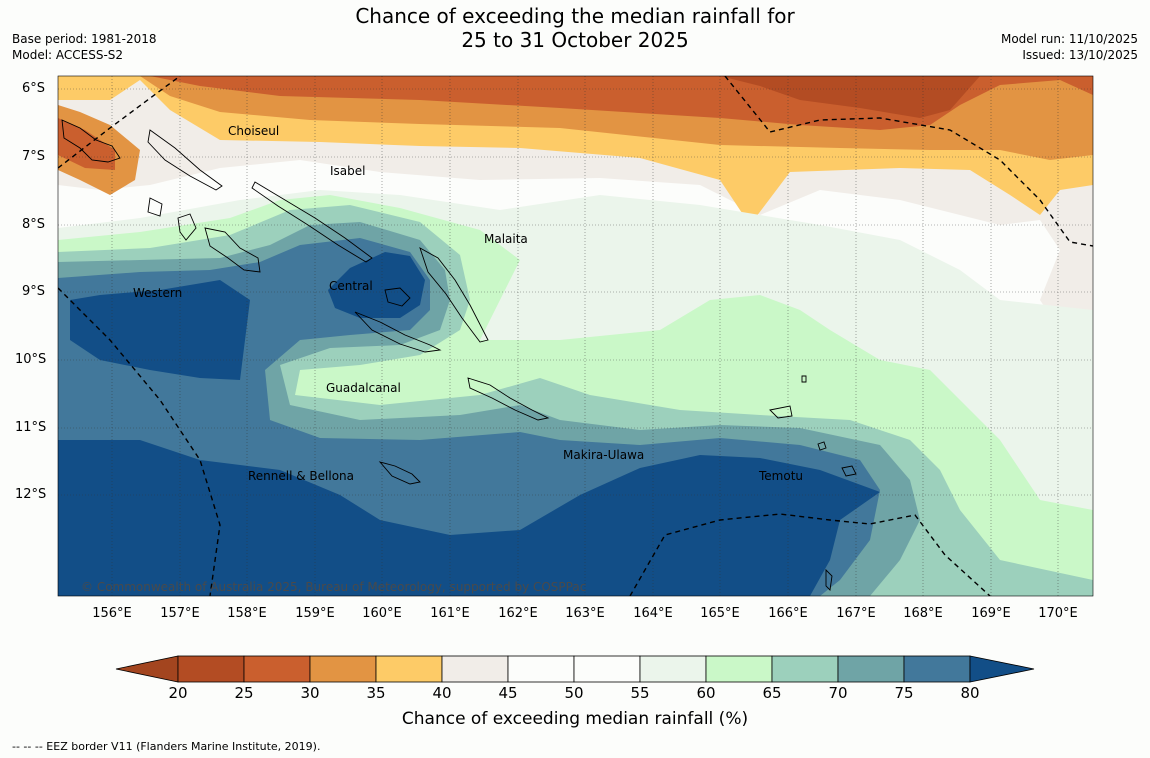 This screenshot has width=1150, height=758. Describe the element at coordinates (469, 518) in the screenshot. I see `band-over-80-south` at that location.